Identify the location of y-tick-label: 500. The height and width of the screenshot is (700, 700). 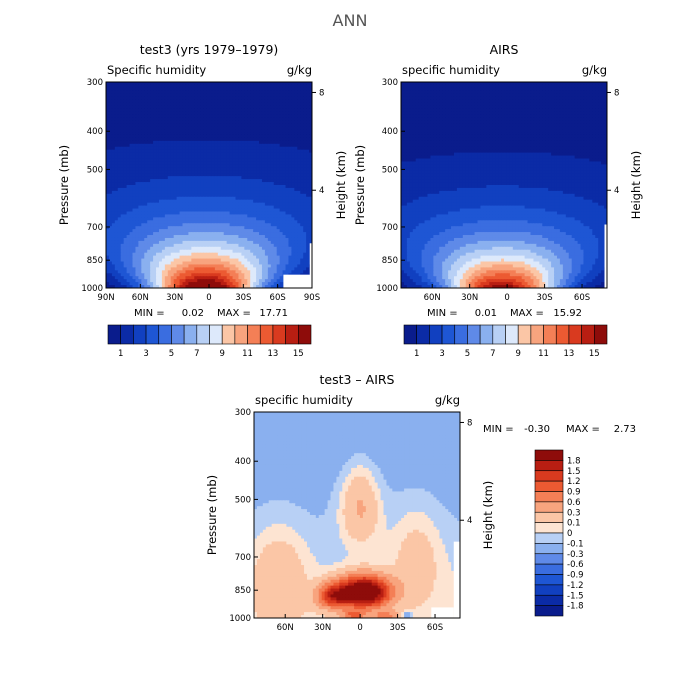
(95, 170).